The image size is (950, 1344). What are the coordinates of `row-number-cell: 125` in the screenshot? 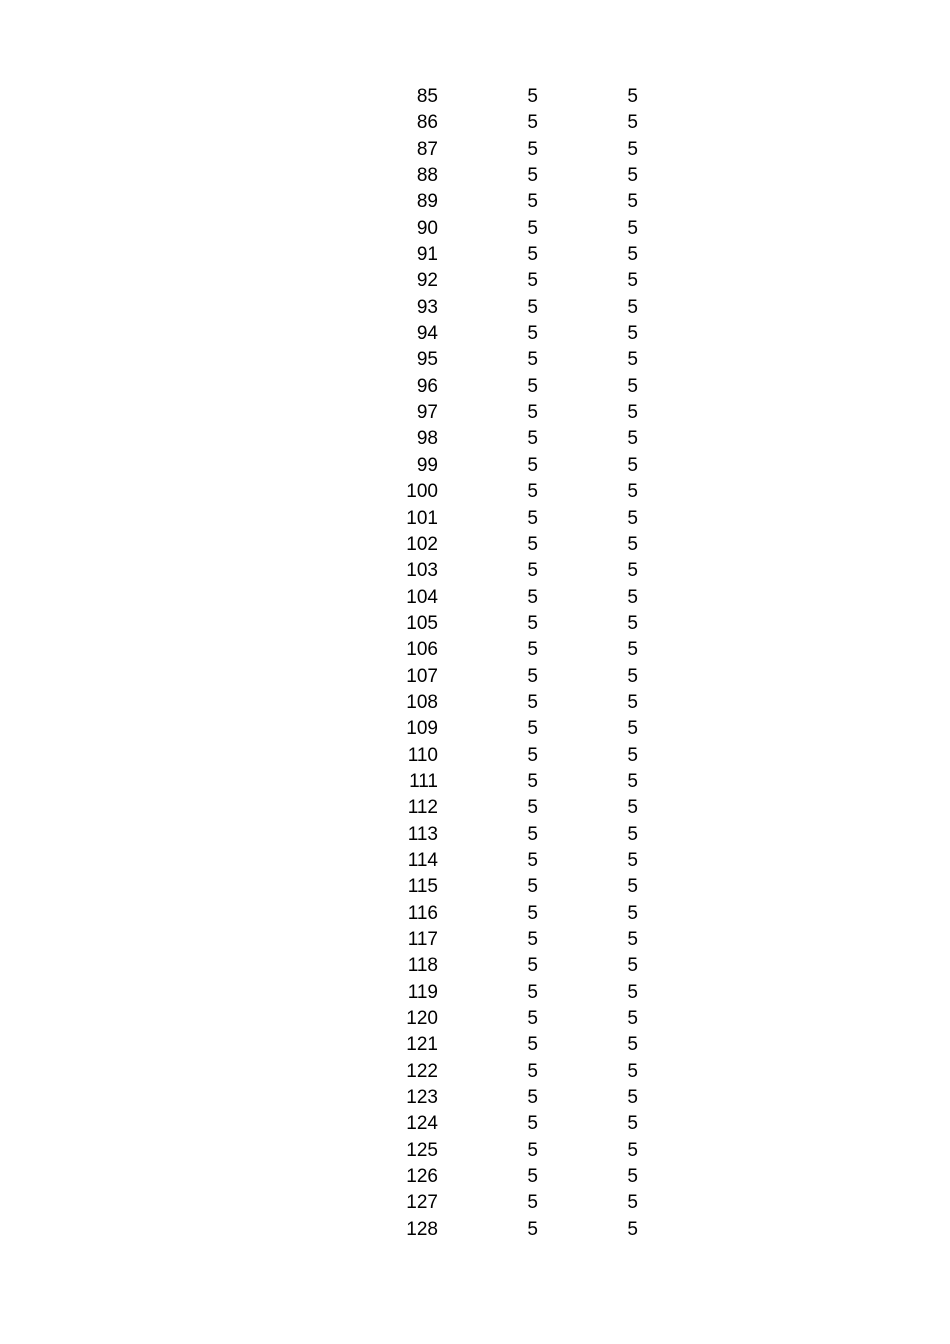 It's located at (422, 1150).